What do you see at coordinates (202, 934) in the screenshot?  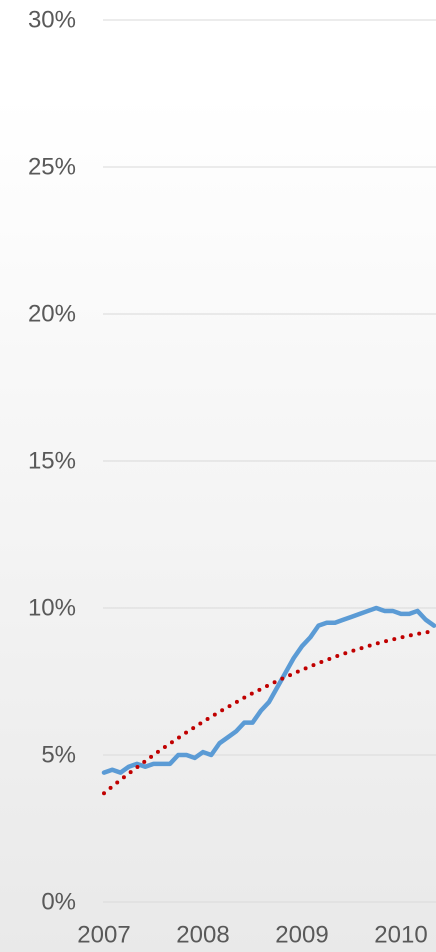 I see `x-tick-label: 2008` at bounding box center [202, 934].